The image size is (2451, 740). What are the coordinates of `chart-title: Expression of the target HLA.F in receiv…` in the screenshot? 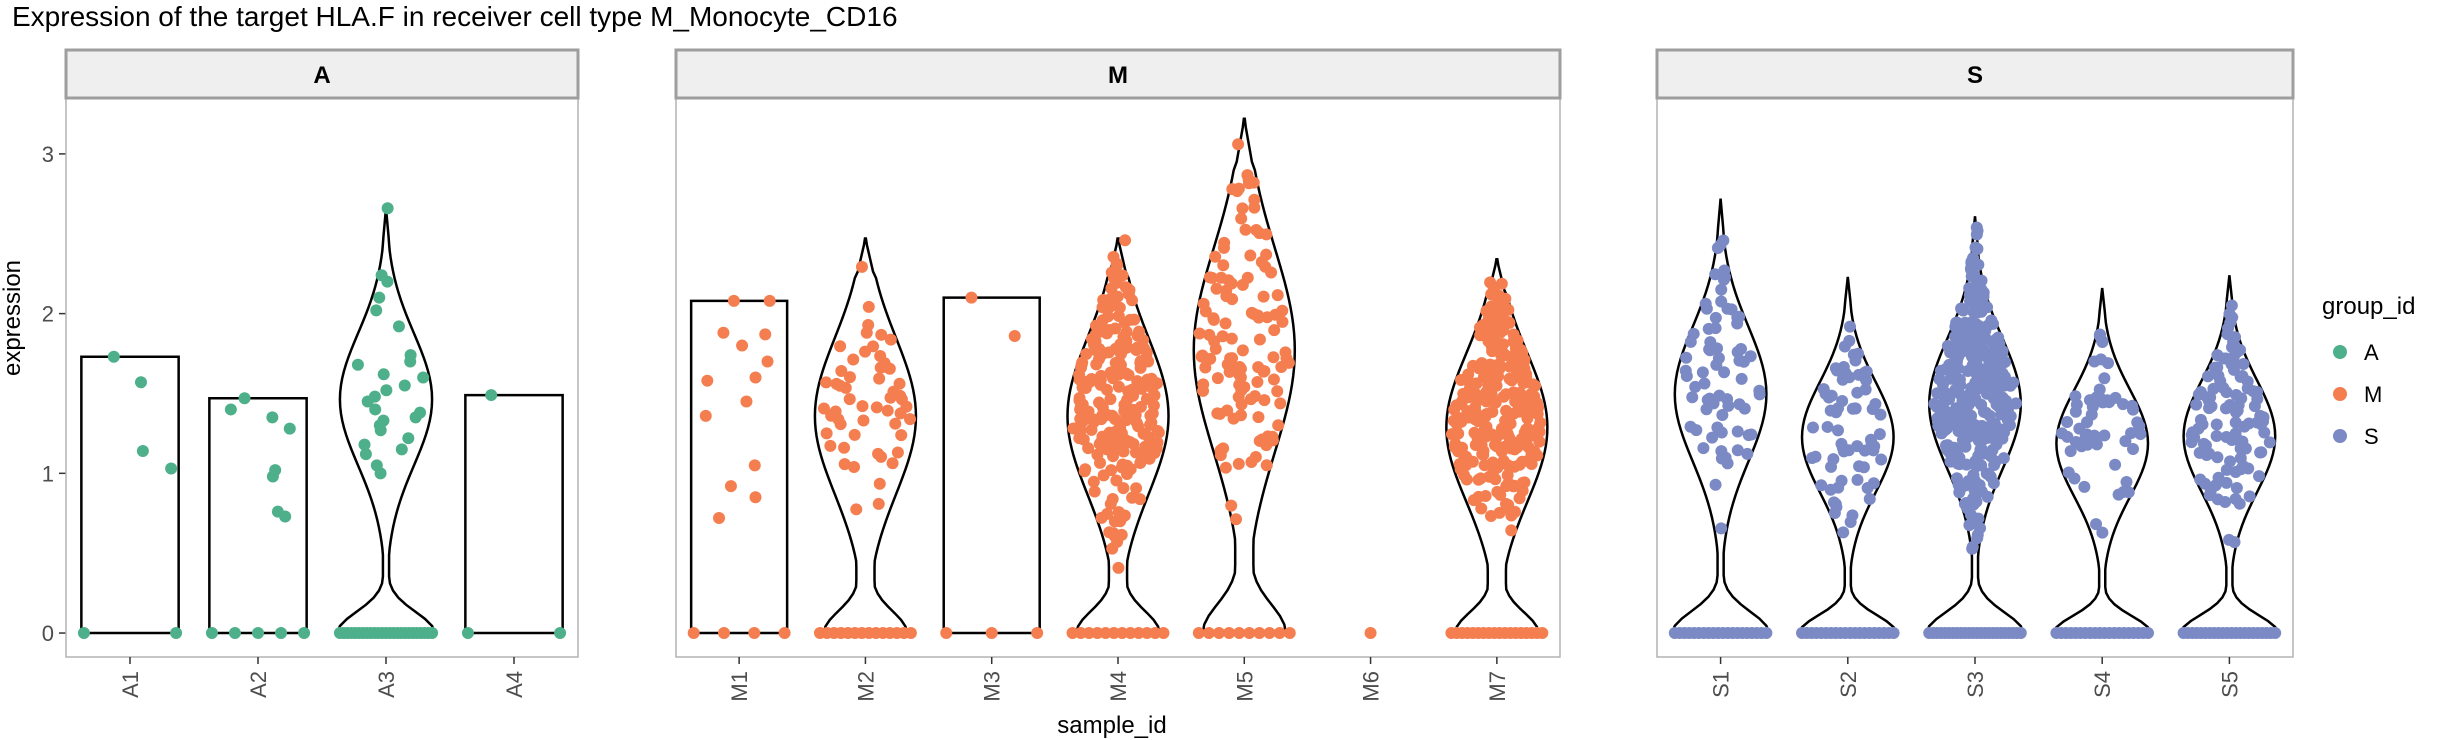 It's located at (455, 16).